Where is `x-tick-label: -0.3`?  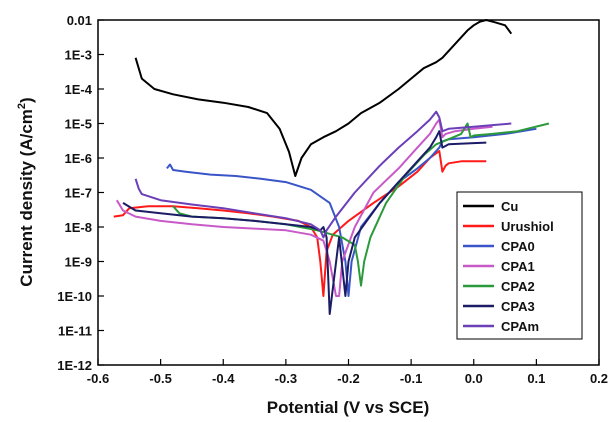
x-tick-label: -0.3 is located at coordinates (286, 378).